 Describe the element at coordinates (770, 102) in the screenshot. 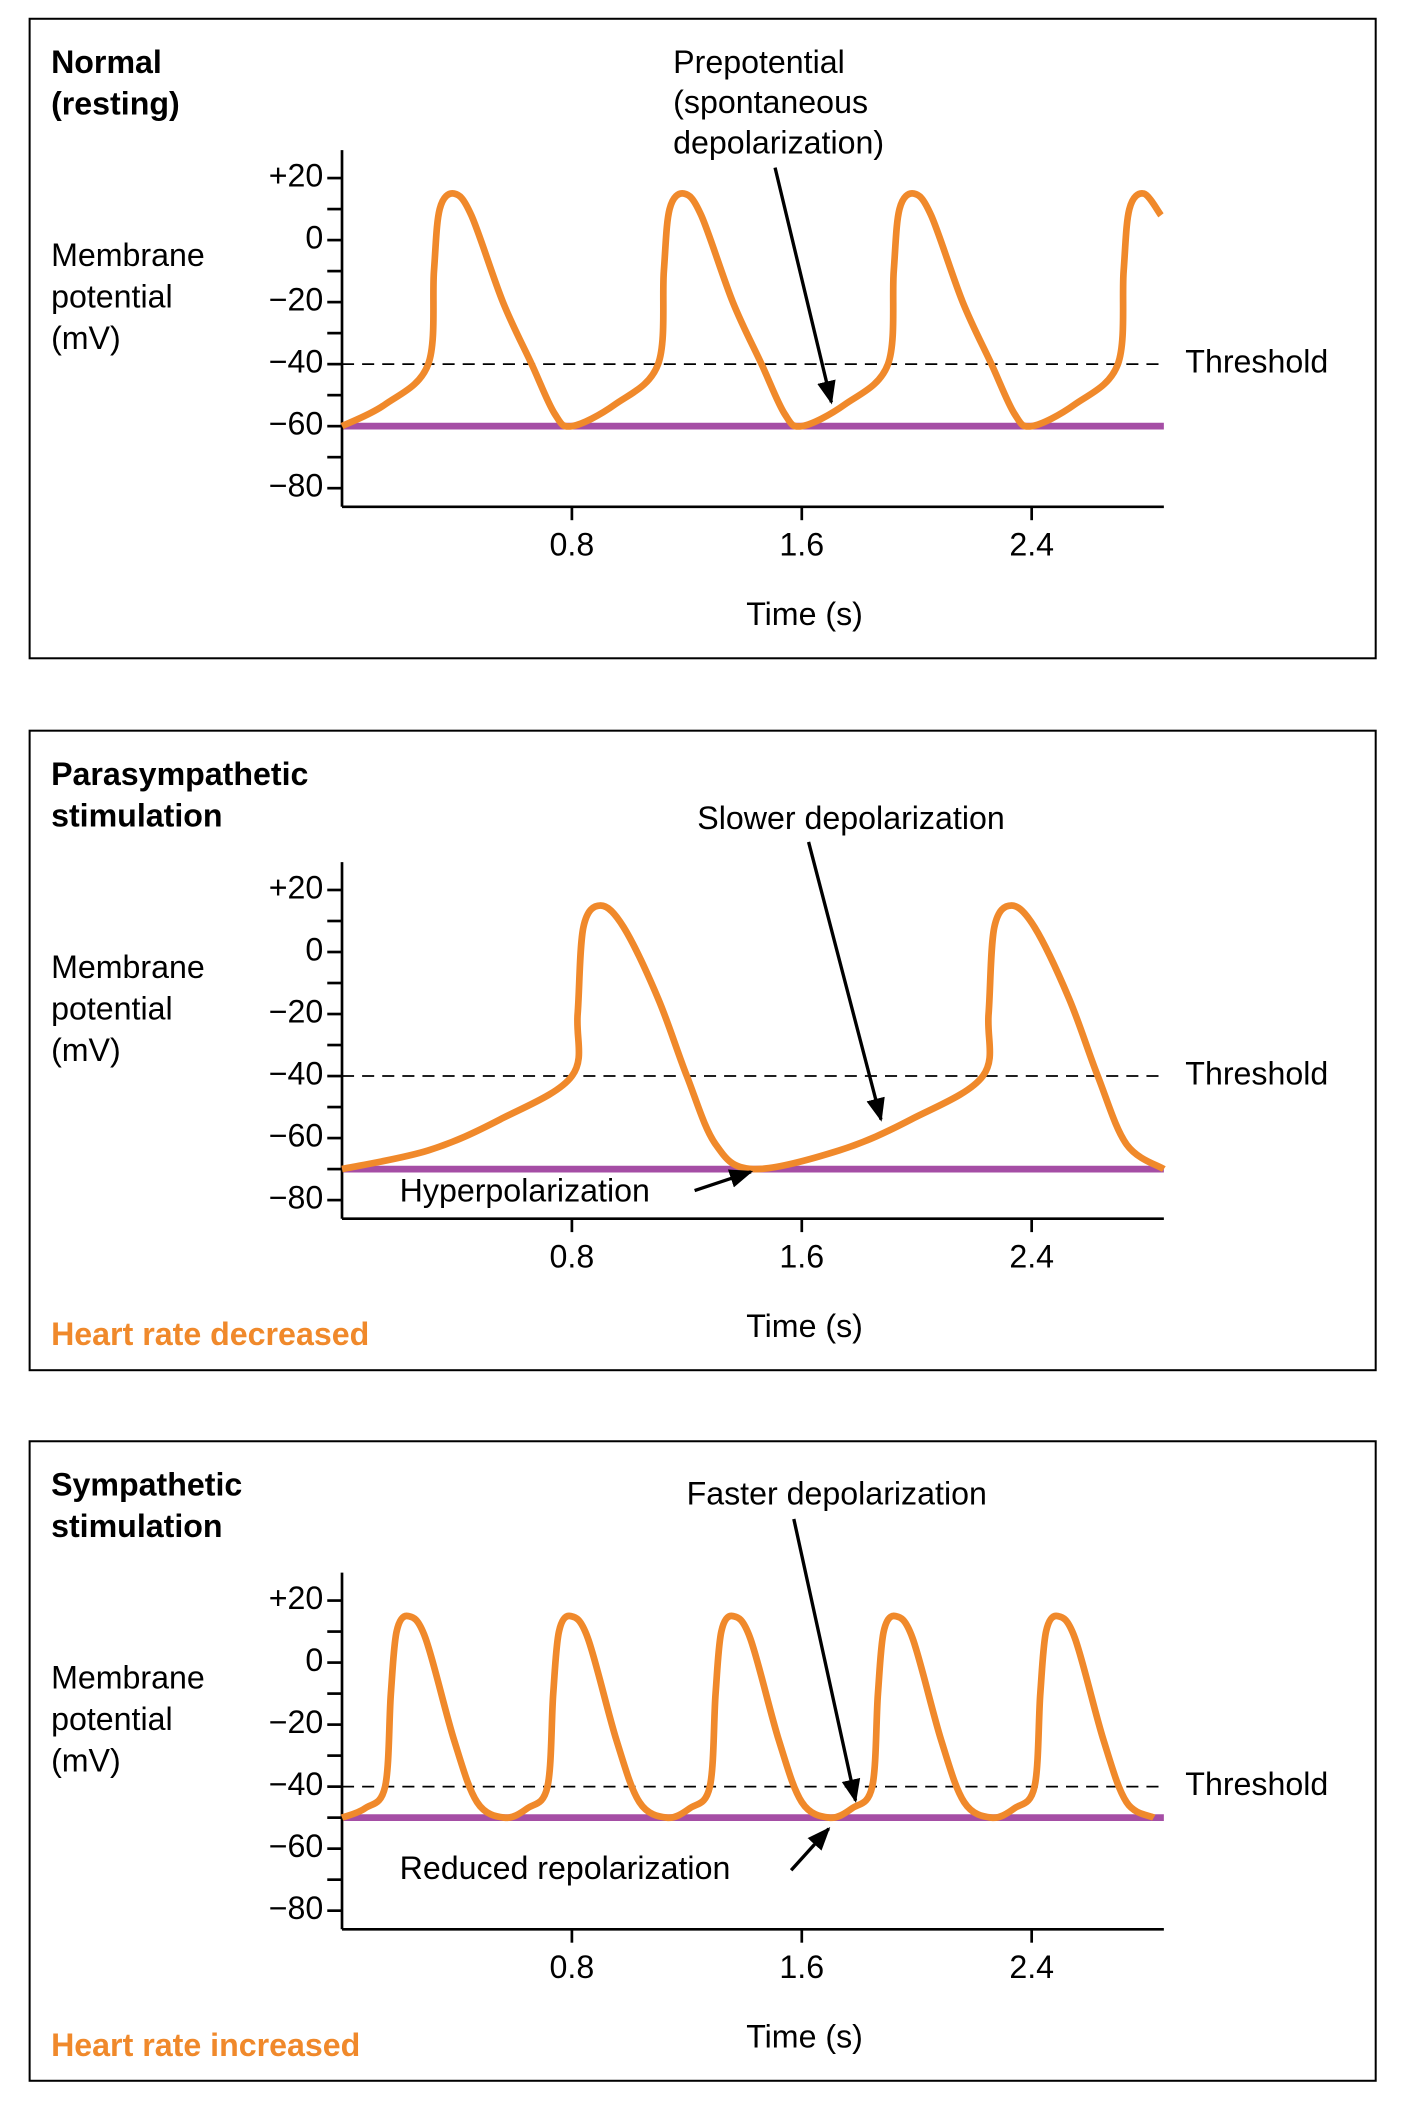

I see `annotation: (spontaneous` at that location.